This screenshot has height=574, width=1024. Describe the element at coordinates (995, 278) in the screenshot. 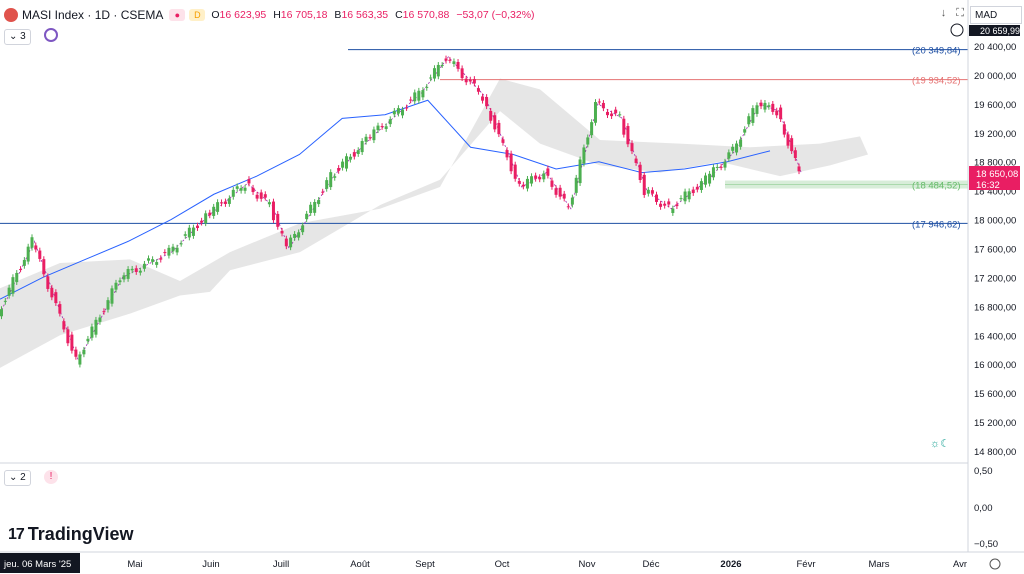

I see `price-tick-label: 17 200,00` at that location.